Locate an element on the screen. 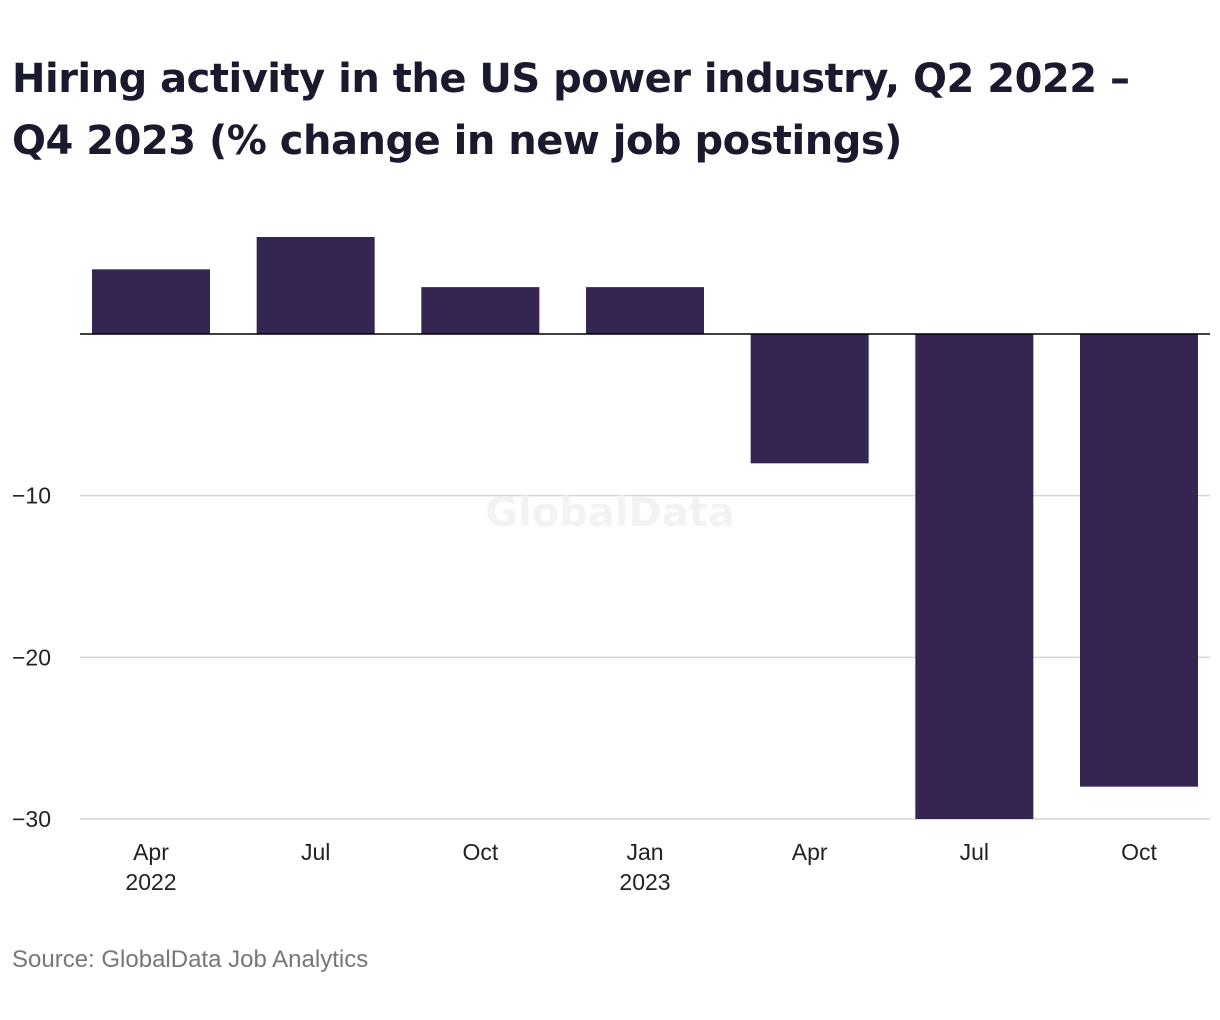 The width and height of the screenshot is (1220, 1020). watermark: GlobalData is located at coordinates (610, 513).